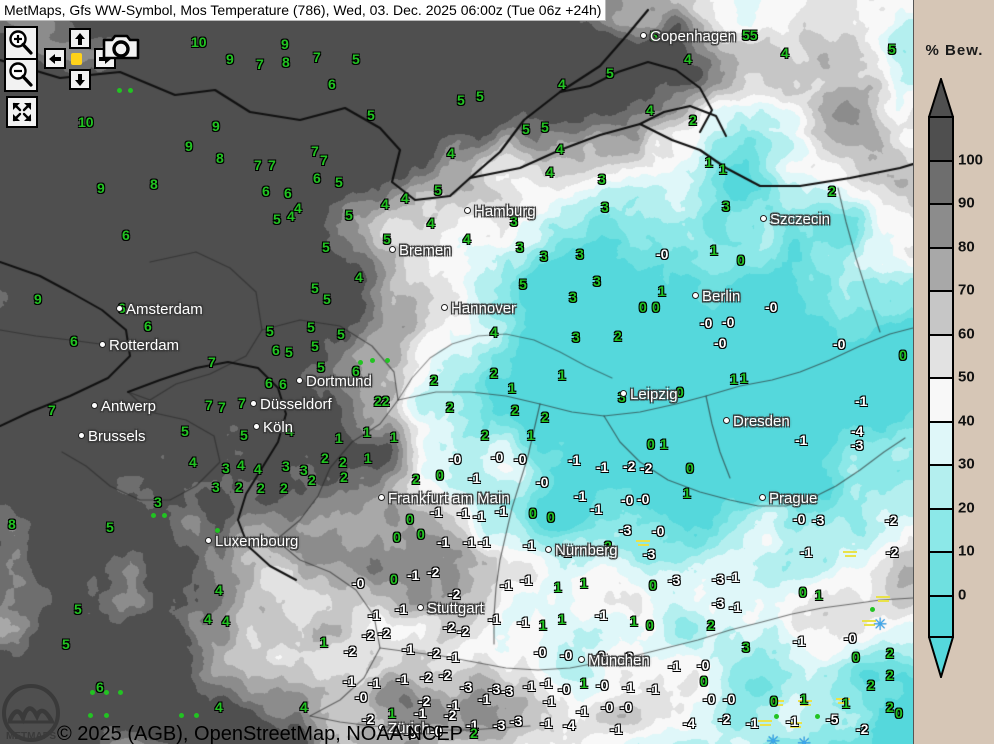 The width and height of the screenshot is (994, 744). I want to click on city-label-text: Zürich, so click(409, 728).